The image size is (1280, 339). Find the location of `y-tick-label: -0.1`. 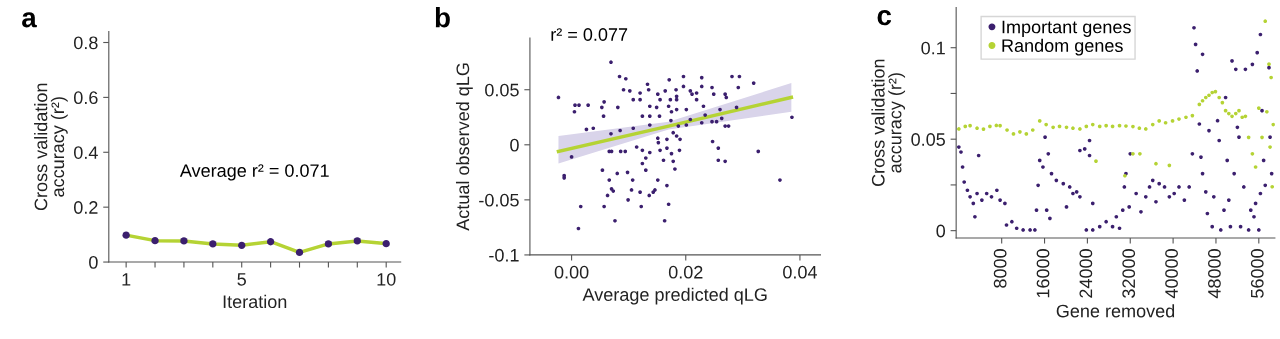

y-tick-label: -0.1 is located at coordinates (504, 255).